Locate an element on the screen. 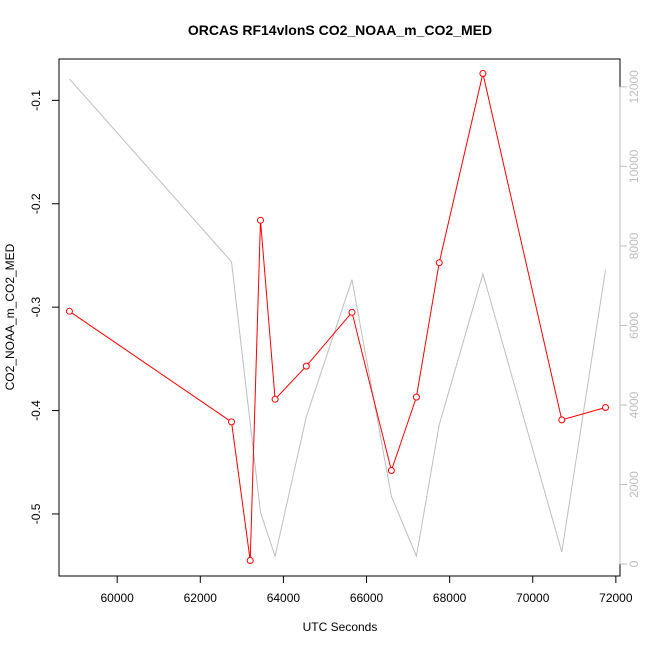 The width and height of the screenshot is (650, 650). y-tick-label: -0.2 is located at coordinates (36, 203).